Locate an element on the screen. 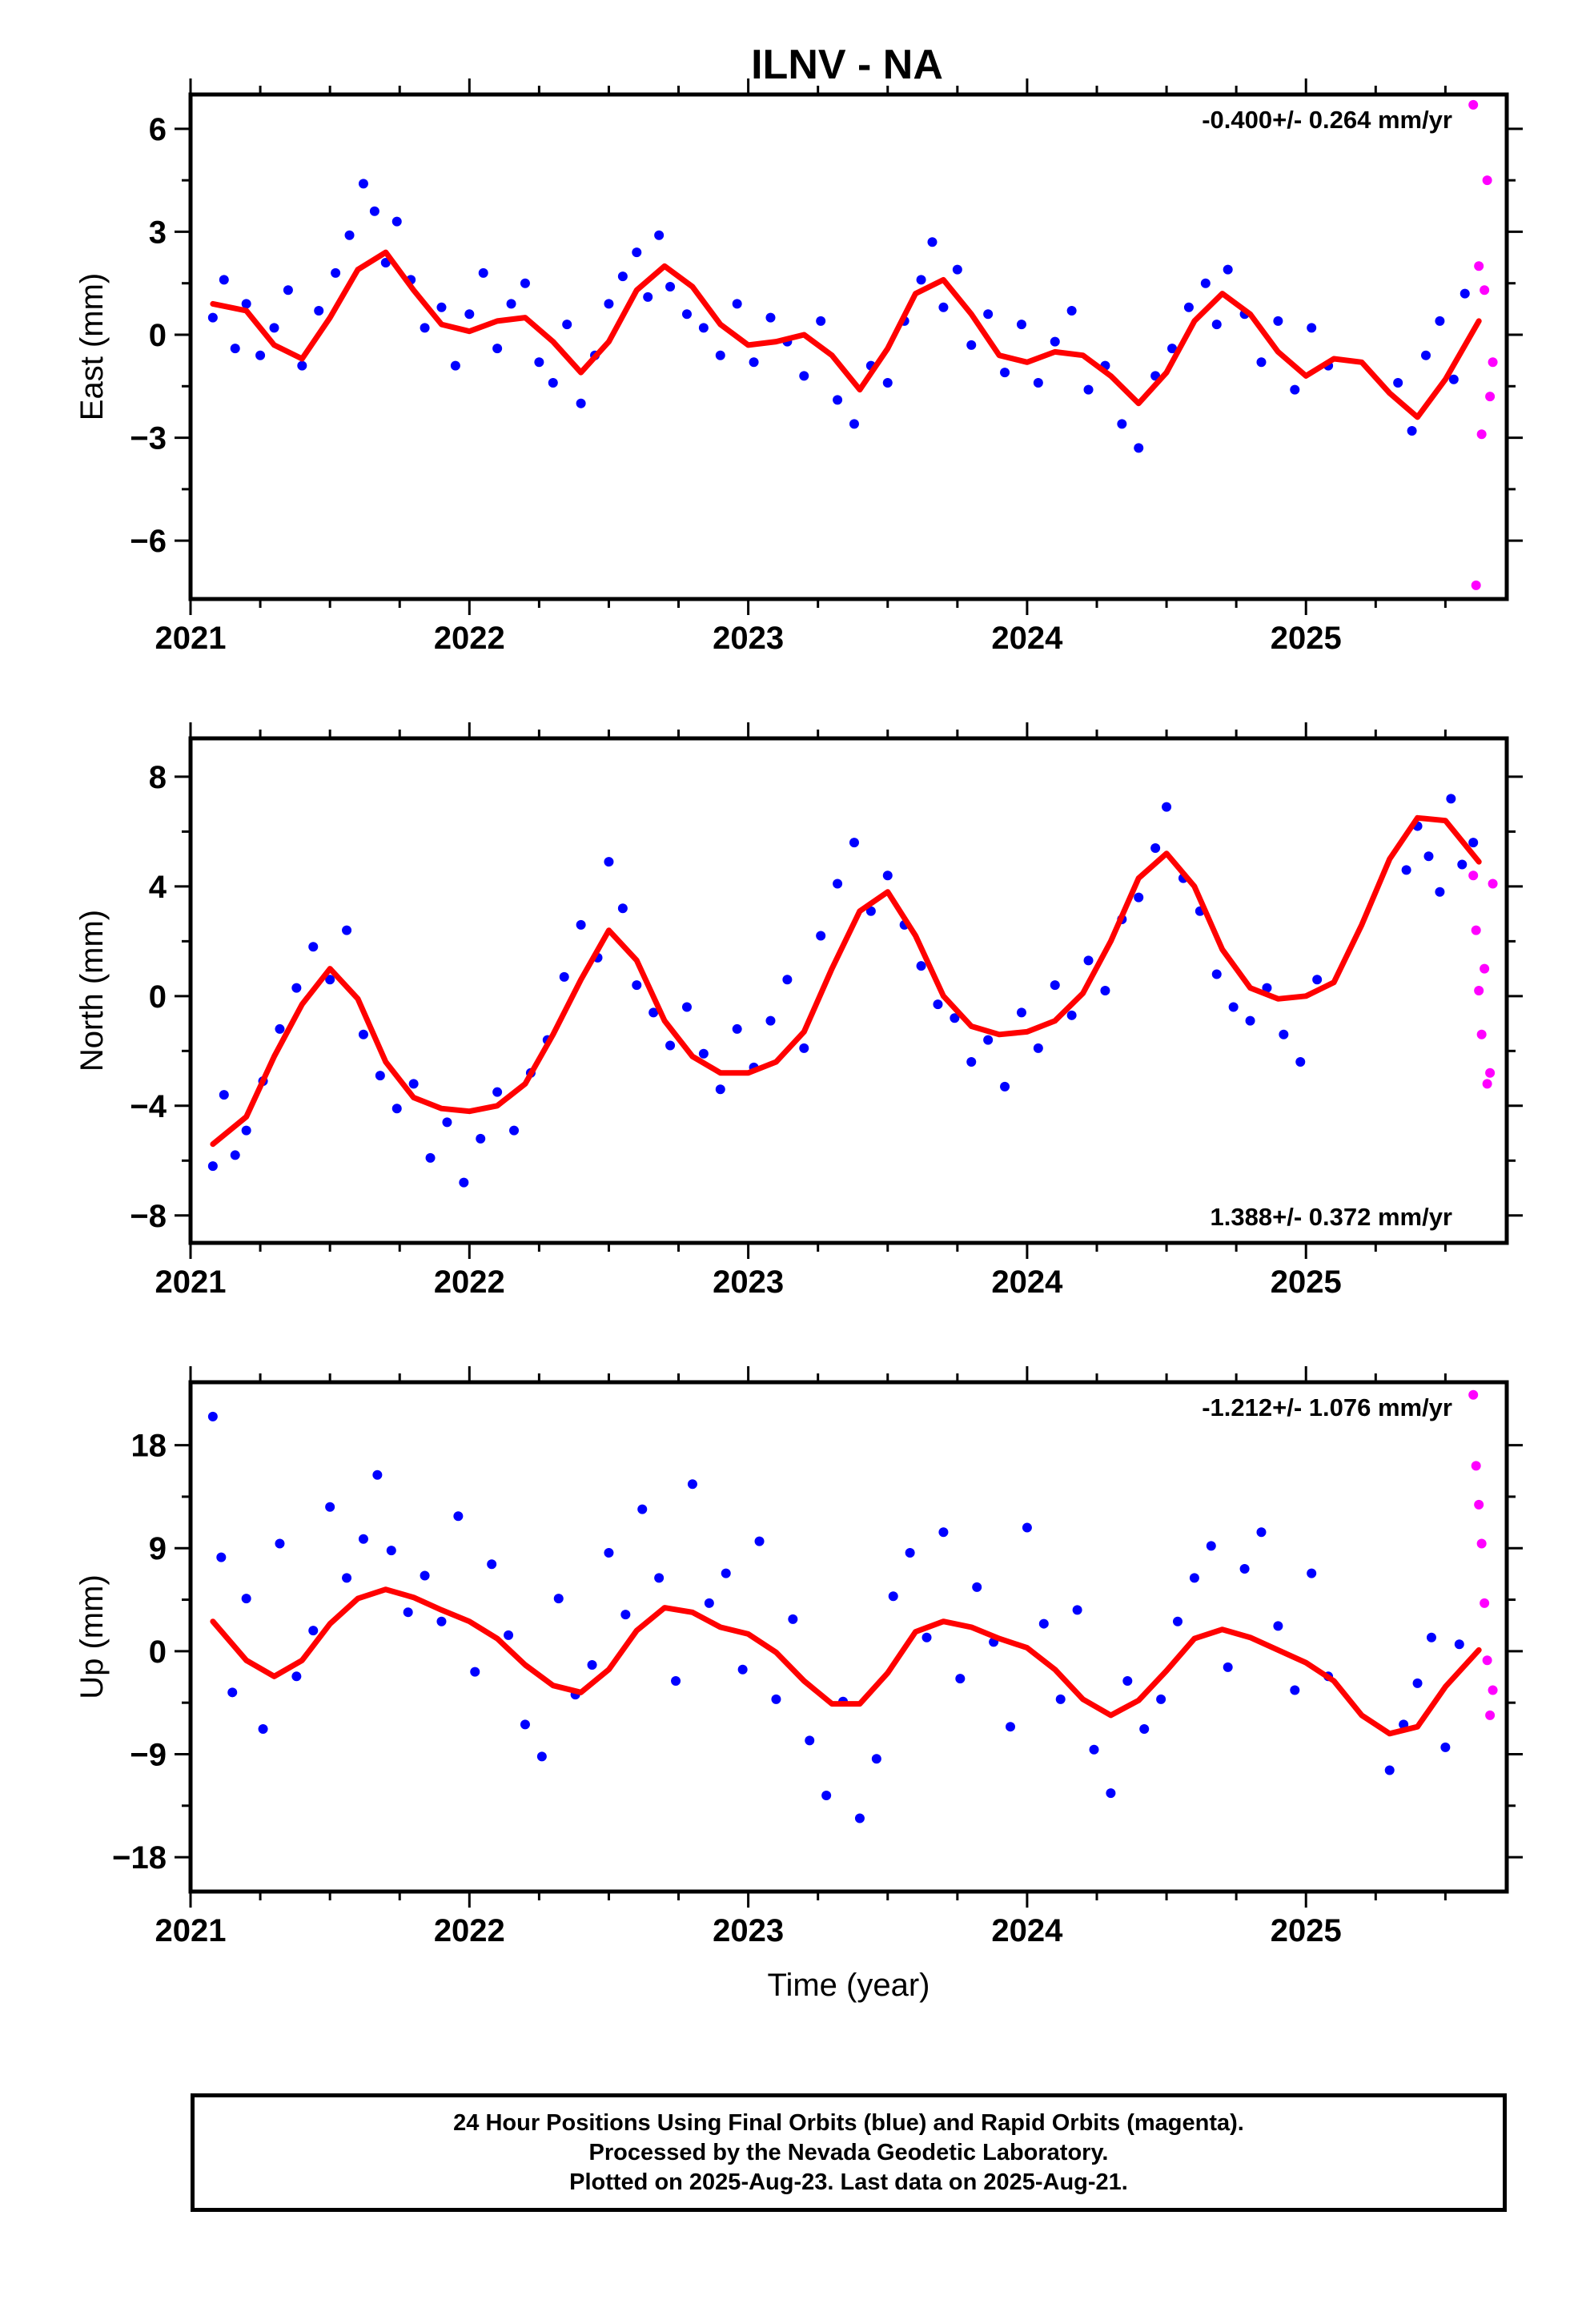  x-tick-label: 2022 is located at coordinates (470, 638).